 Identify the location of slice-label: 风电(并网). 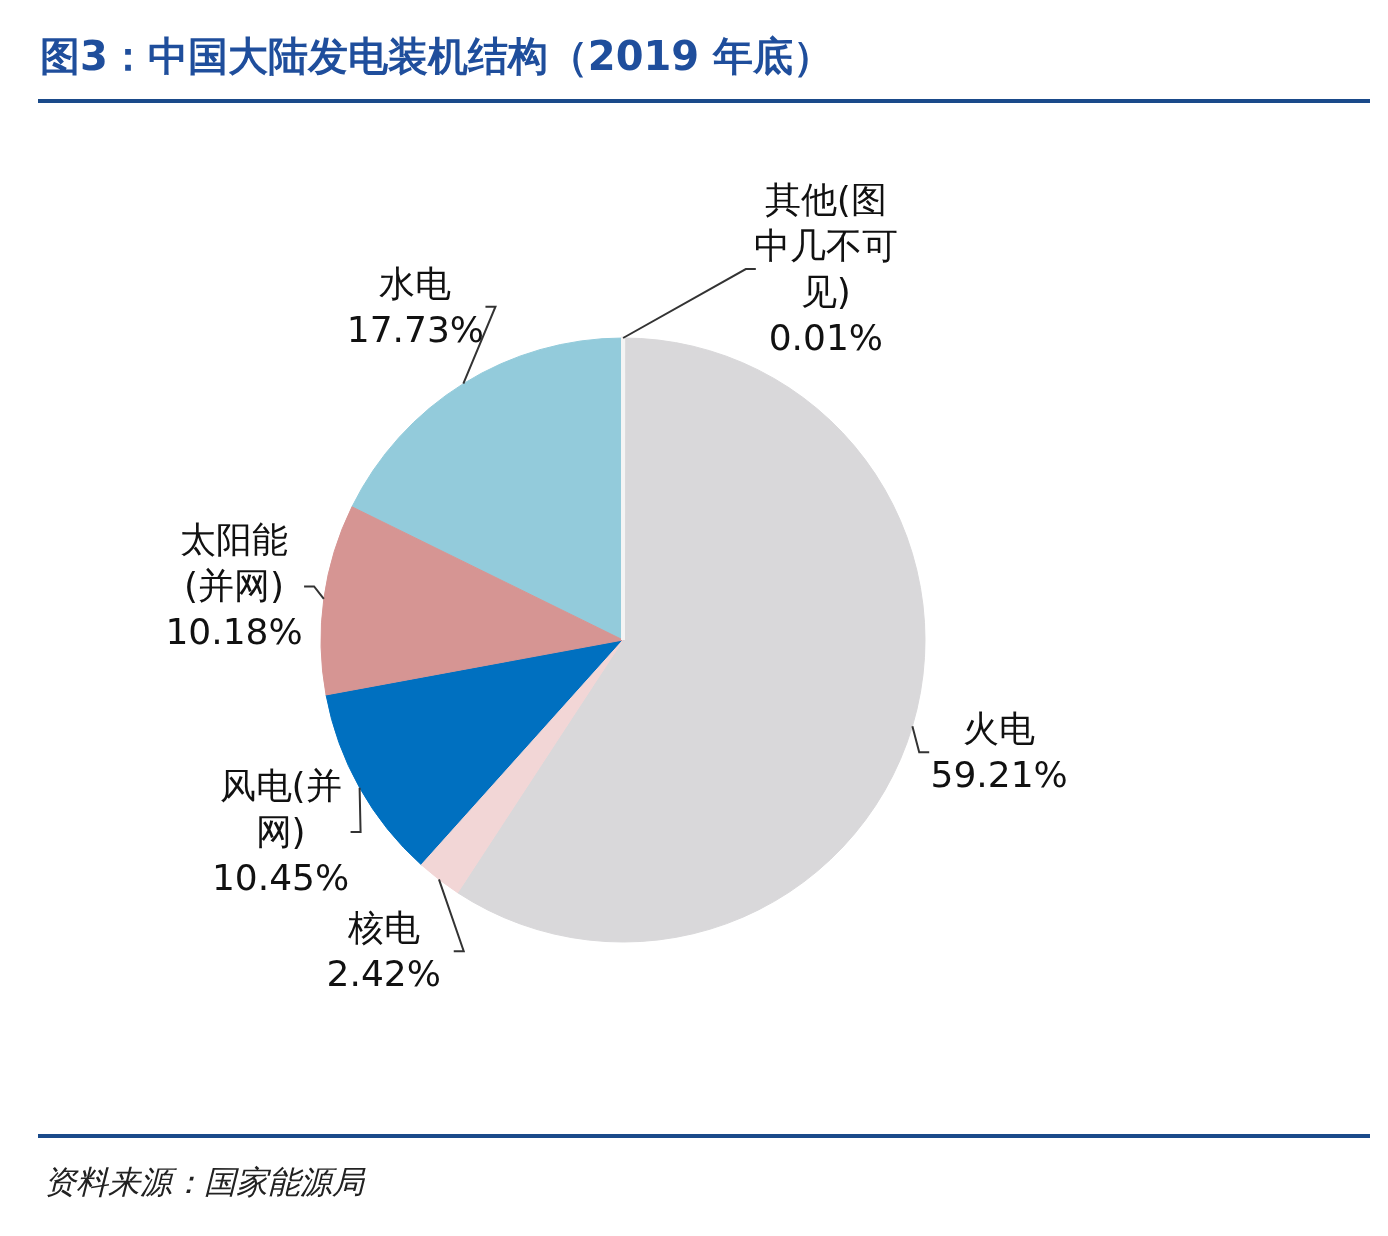
(280, 809).